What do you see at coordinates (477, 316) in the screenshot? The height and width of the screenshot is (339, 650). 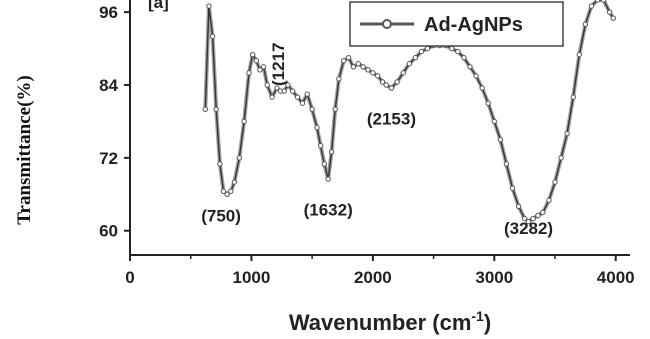 I see `x-axis-title-superscript: -1` at bounding box center [477, 316].